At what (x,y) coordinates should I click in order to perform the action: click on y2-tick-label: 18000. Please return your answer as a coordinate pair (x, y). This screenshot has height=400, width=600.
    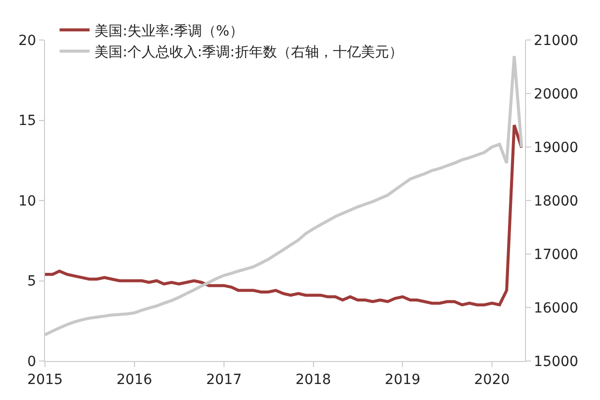
    Looking at the image, I should click on (556, 201).